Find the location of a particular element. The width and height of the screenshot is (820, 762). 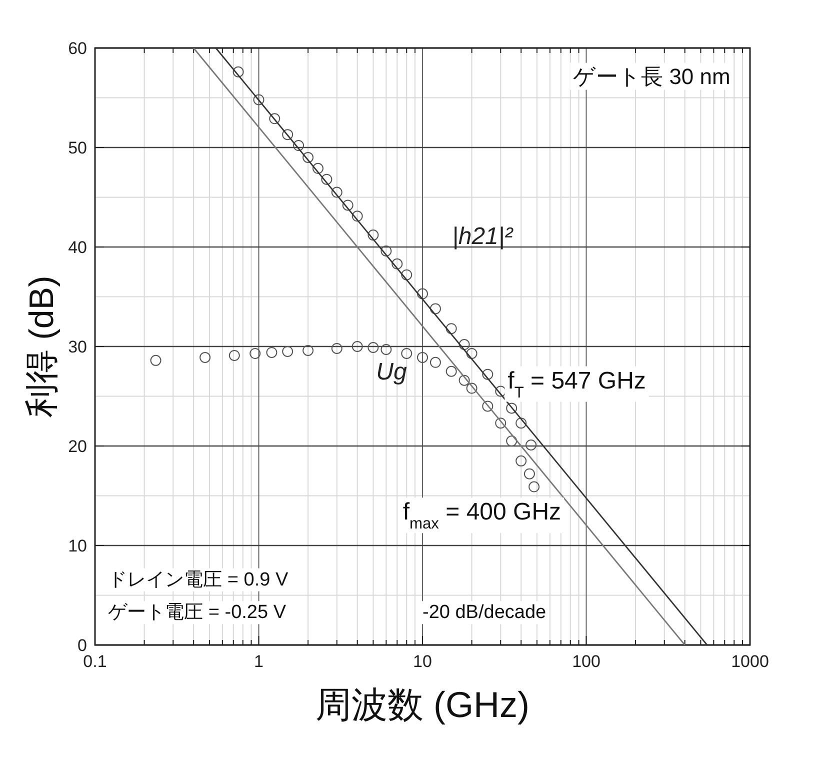

series-label: |h21|² is located at coordinates (483, 236).